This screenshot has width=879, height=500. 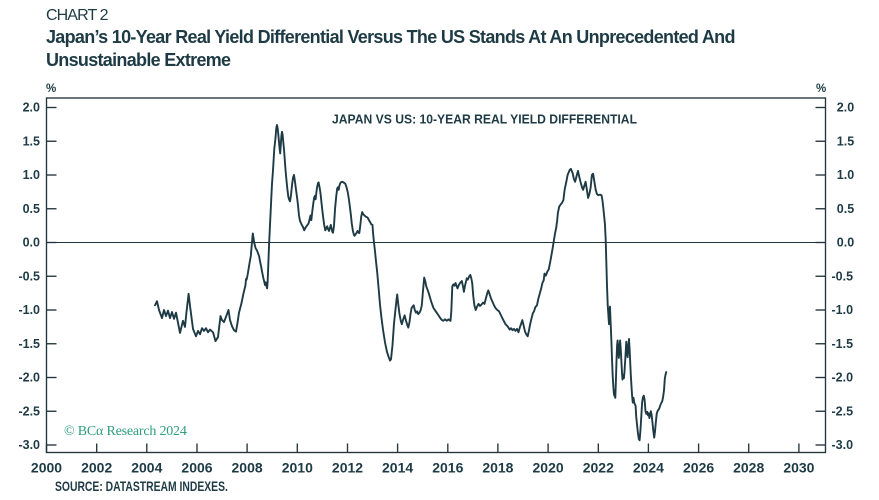 What do you see at coordinates (447, 468) in the screenshot?
I see `svg-text: 2016` at bounding box center [447, 468].